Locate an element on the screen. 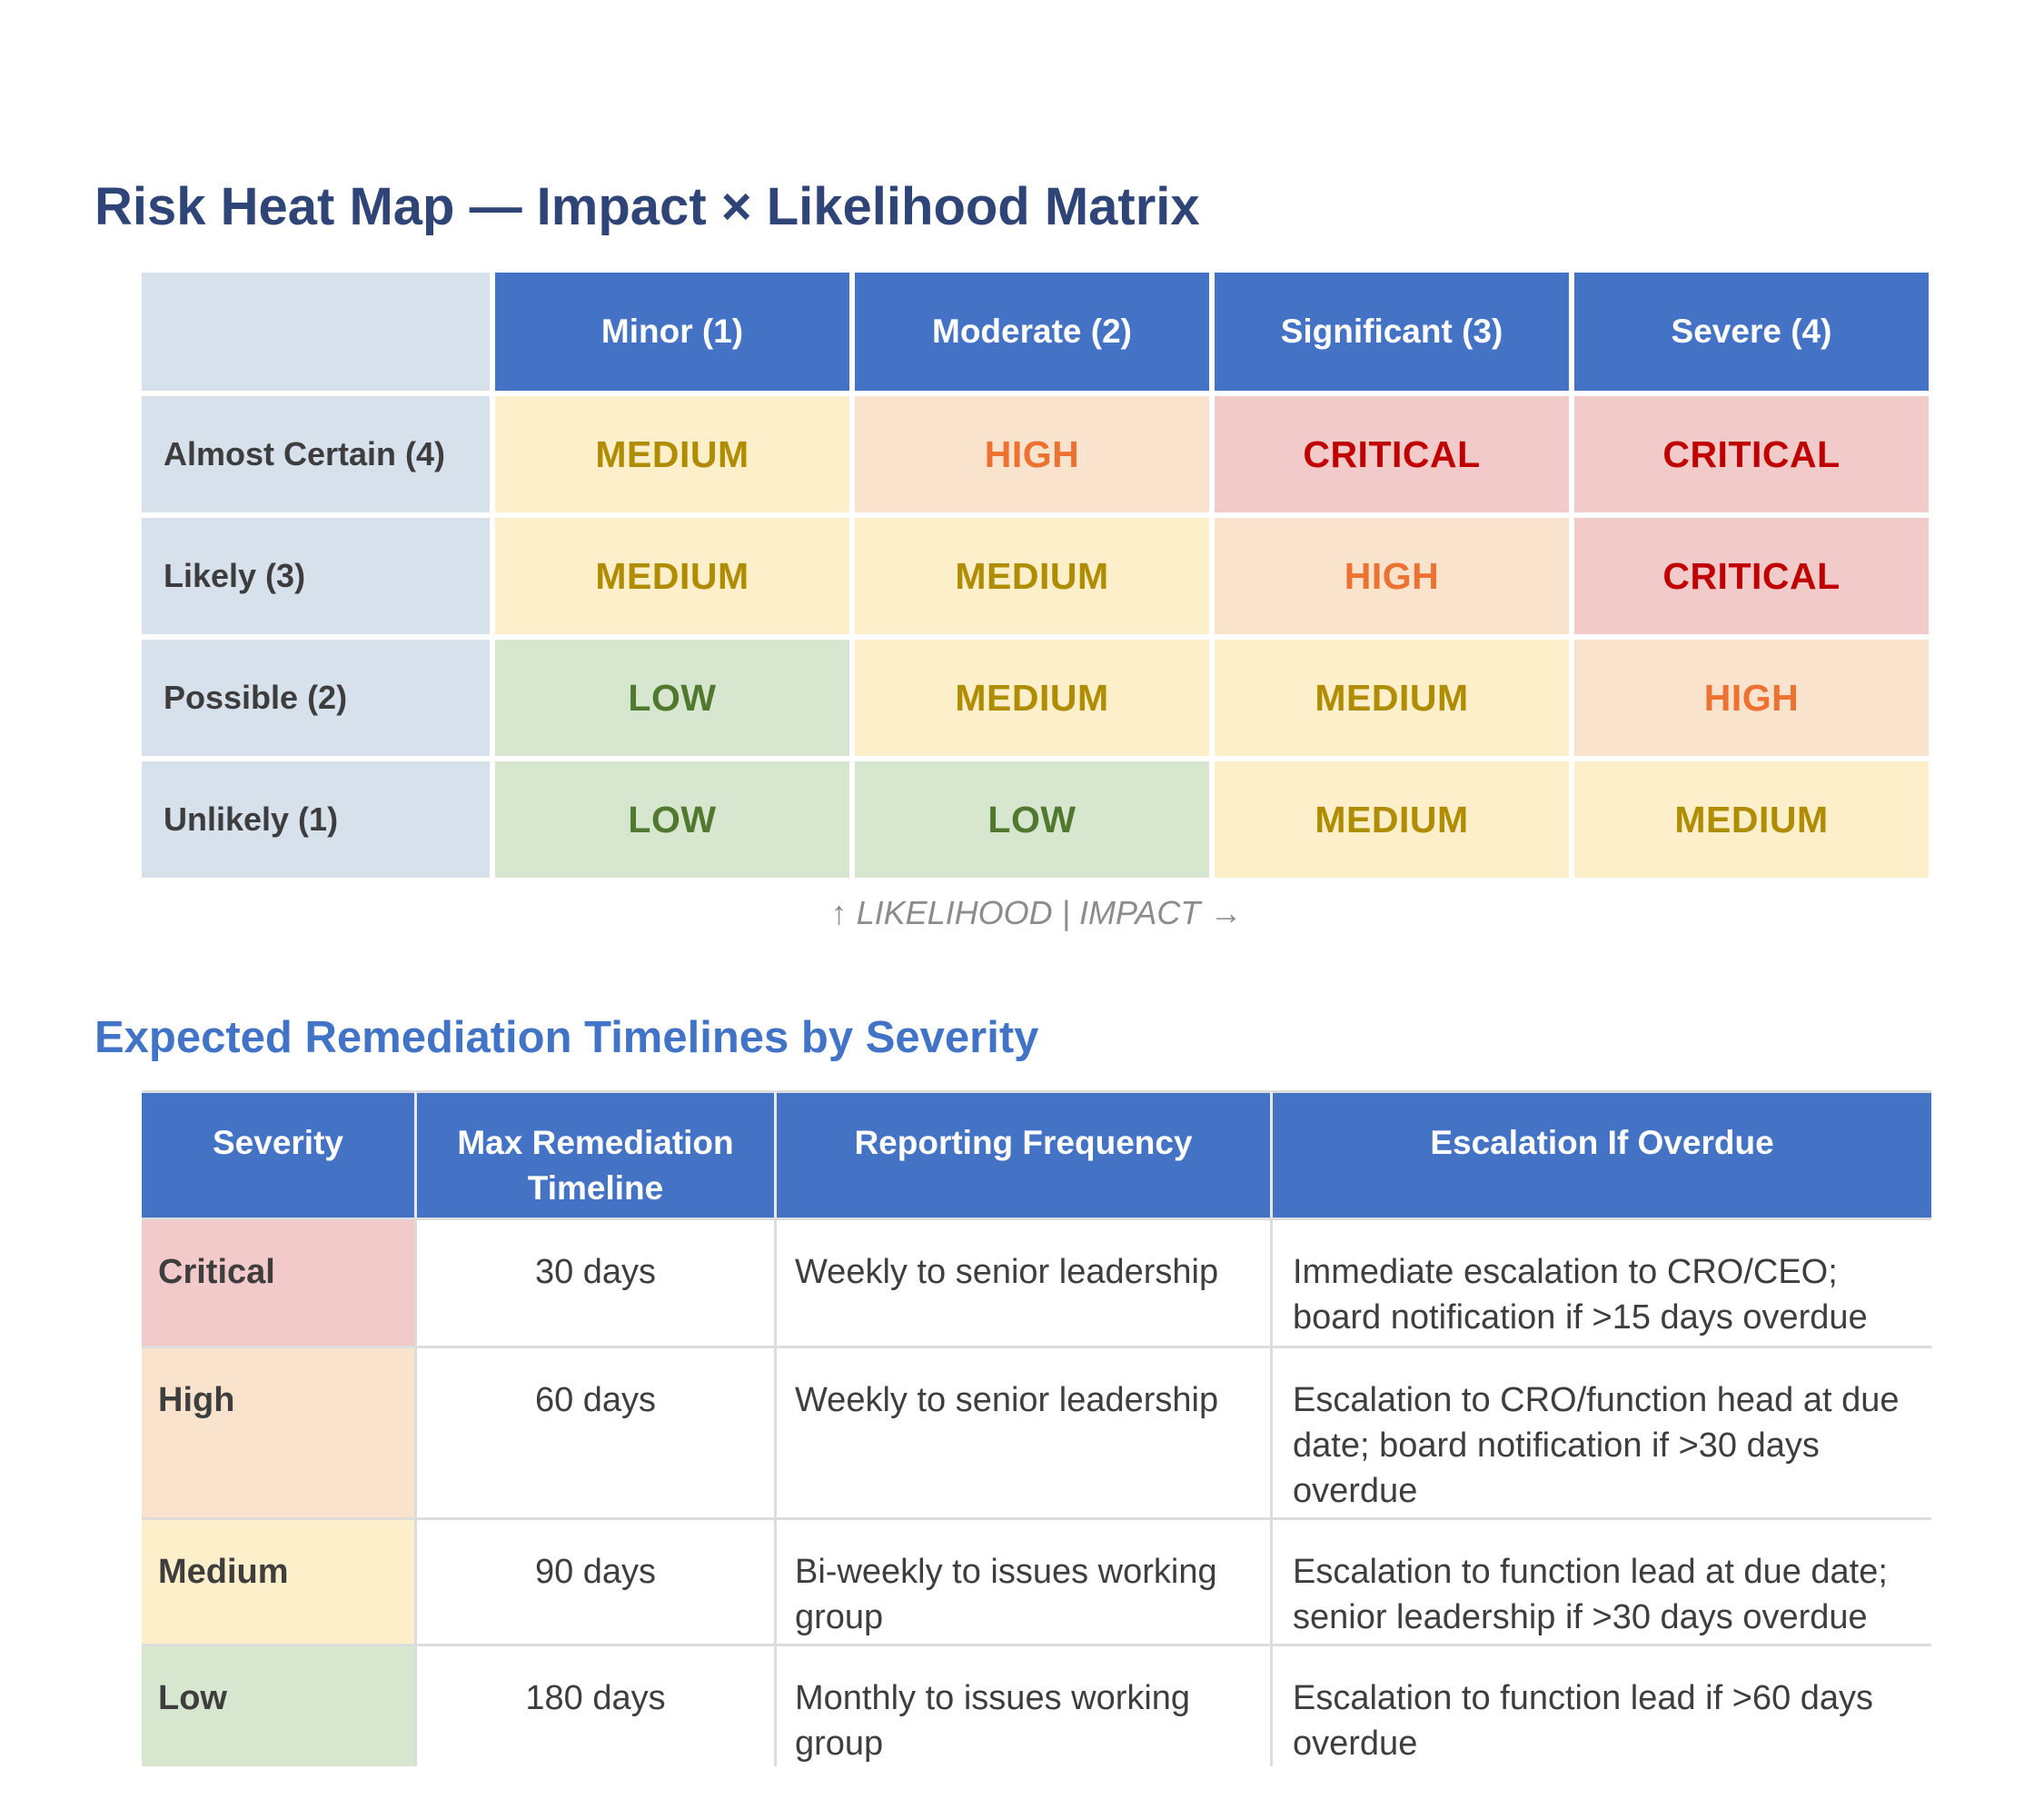 This screenshot has width=2044, height=1799. impact-header-significant: Significant (3) is located at coordinates (1392, 332).